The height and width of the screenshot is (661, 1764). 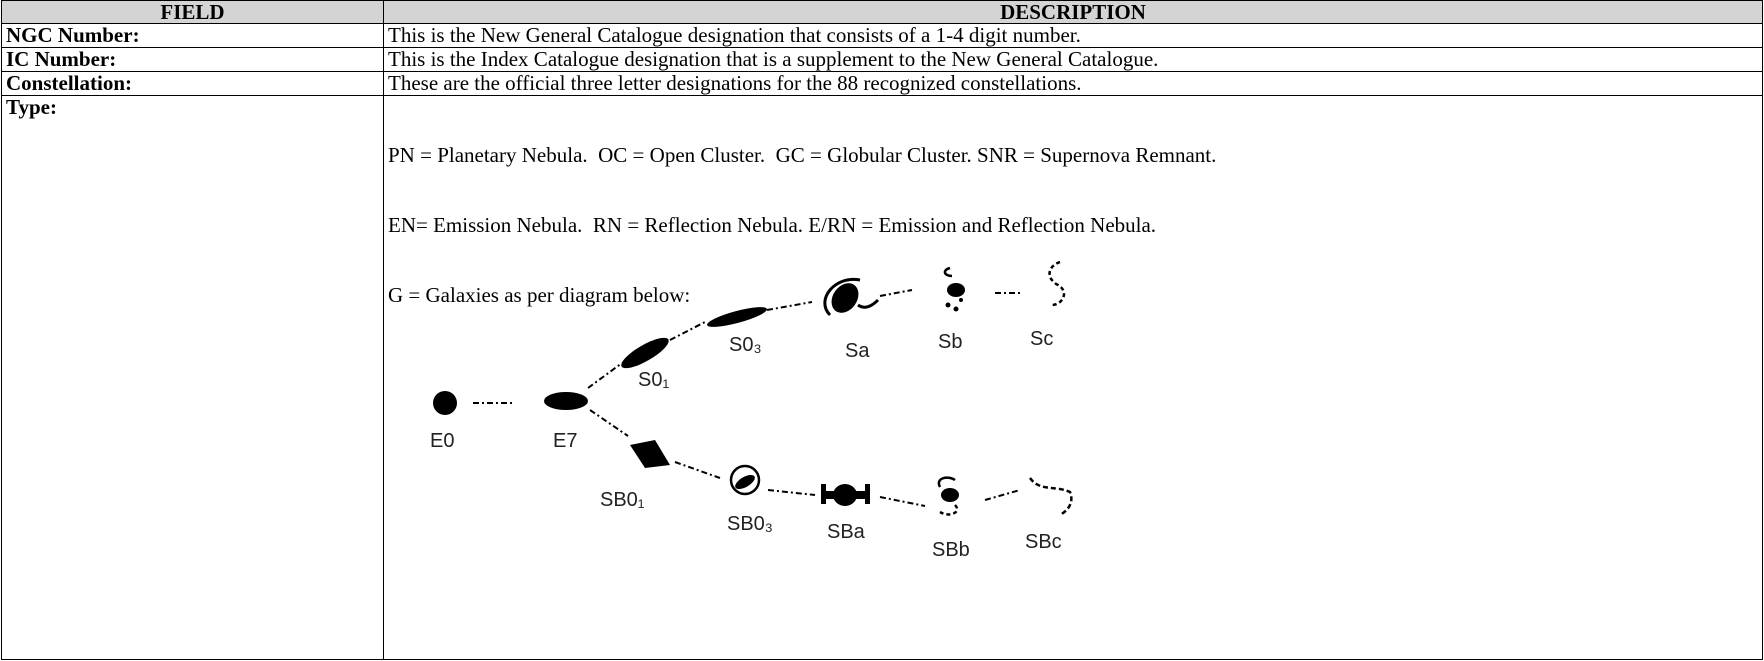 I want to click on description-line: G = Galaxies as per diagram below:, so click(x=539, y=295).